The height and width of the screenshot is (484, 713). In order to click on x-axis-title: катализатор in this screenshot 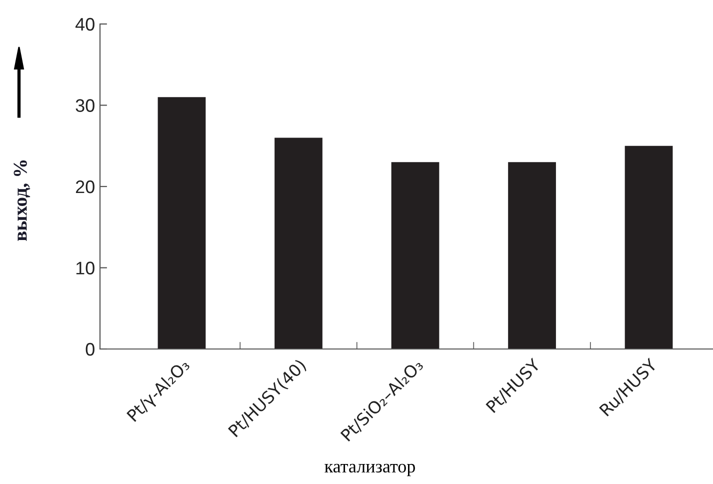, I will do `click(369, 470)`.